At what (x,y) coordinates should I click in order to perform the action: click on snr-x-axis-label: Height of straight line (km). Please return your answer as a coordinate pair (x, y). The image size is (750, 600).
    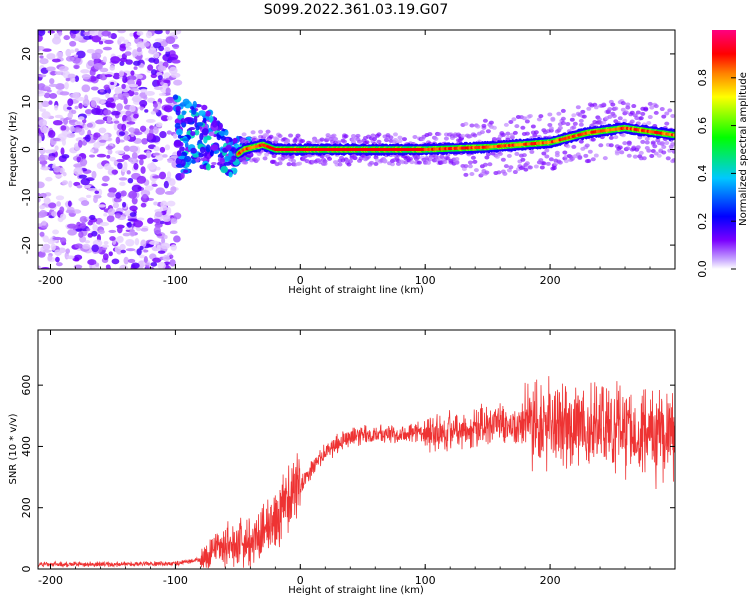
    Looking at the image, I should click on (356, 590).